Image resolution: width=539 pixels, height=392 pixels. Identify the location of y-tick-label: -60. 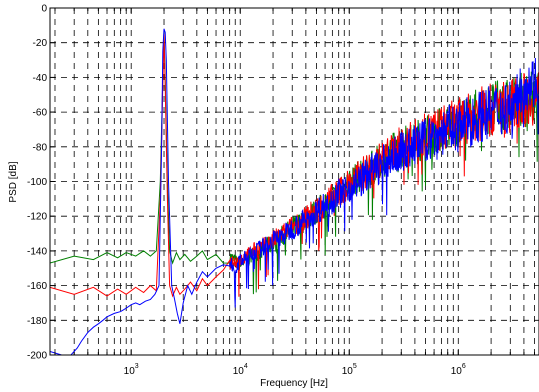
(40, 113).